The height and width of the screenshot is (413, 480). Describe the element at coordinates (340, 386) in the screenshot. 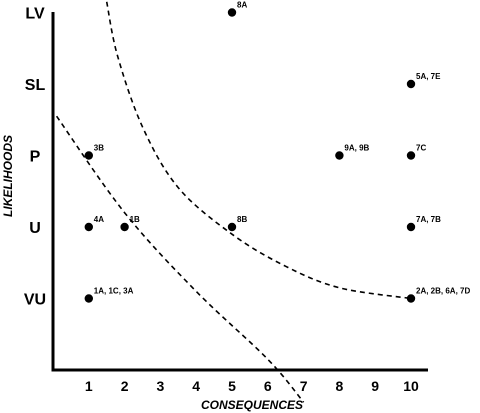

I see `x-tick-label: 8` at that location.